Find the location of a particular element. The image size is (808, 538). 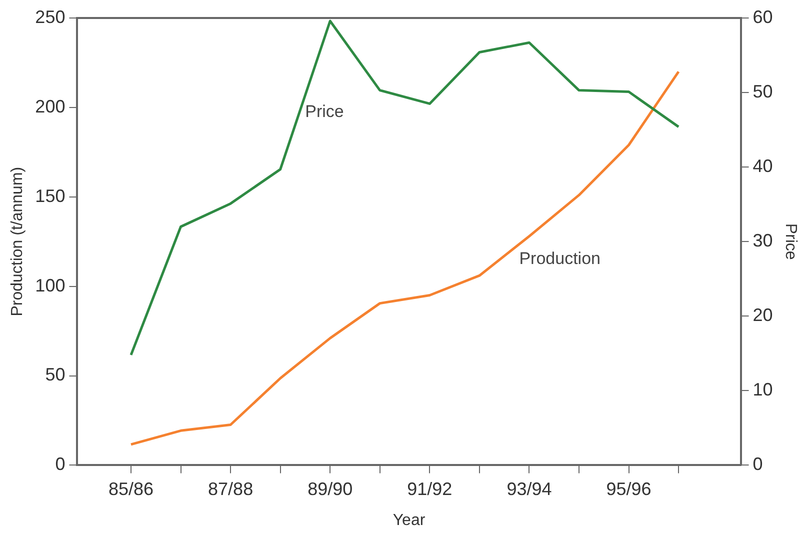

y2-tick-label: 40 is located at coordinates (762, 166).